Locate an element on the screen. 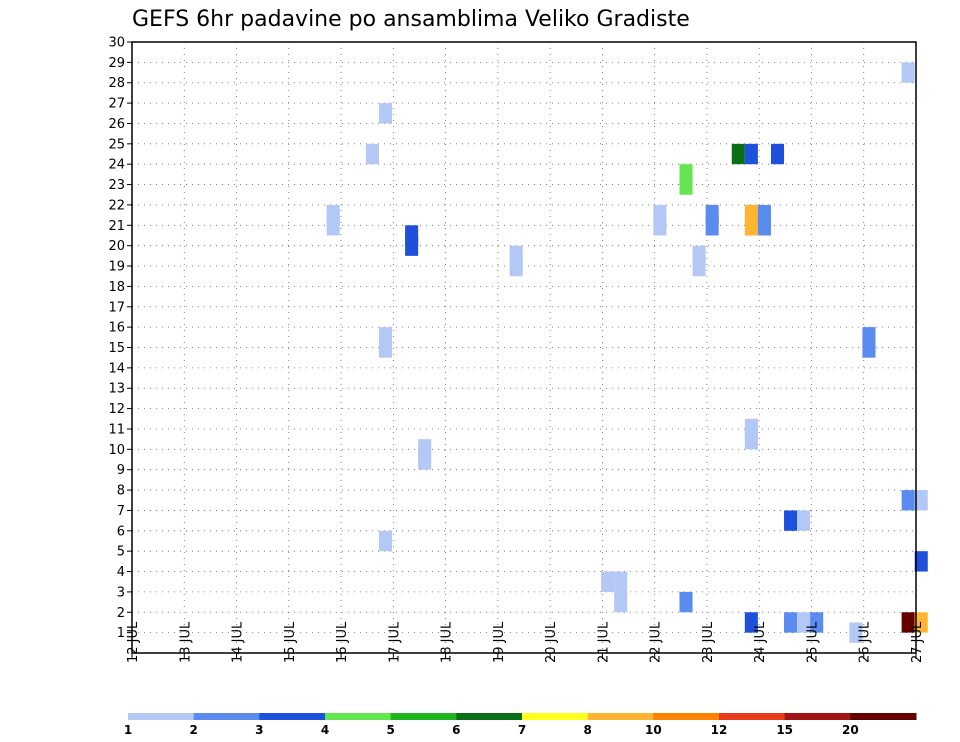 This screenshot has height=742, width=960. y-tick-label: 13 is located at coordinates (116, 389).